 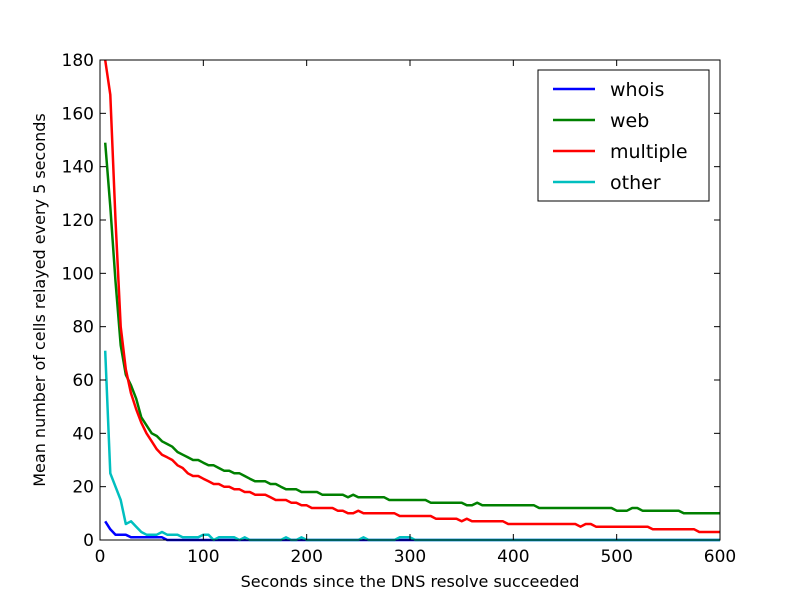 What do you see at coordinates (78, 114) in the screenshot?
I see `y-tick-label: 160` at bounding box center [78, 114].